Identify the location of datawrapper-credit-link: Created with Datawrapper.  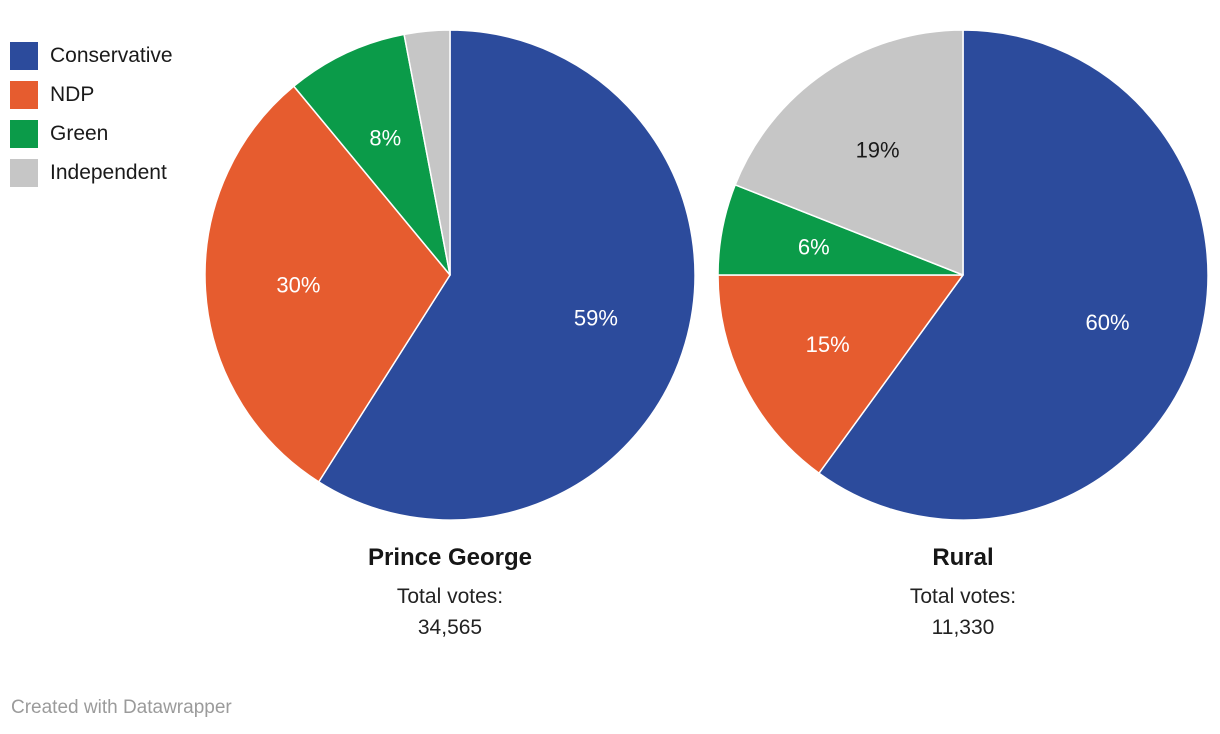
(121, 707).